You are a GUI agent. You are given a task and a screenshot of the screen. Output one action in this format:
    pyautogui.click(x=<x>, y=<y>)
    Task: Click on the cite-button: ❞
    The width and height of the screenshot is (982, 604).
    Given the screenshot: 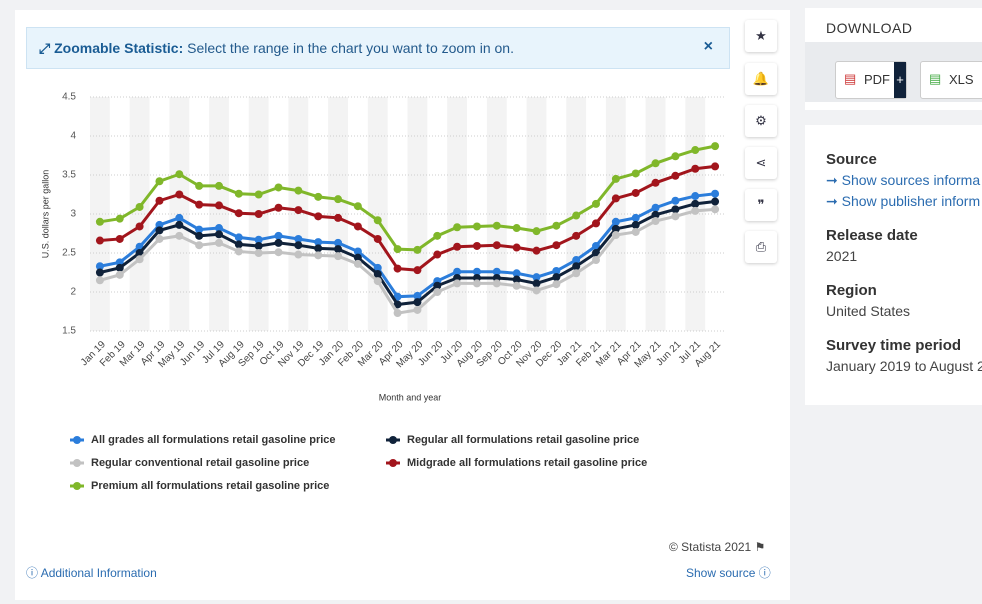 What is the action you would take?
    pyautogui.click(x=761, y=205)
    